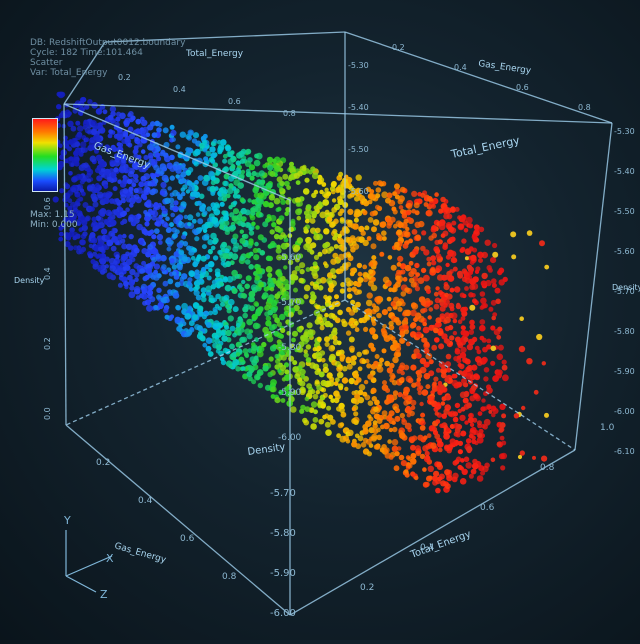 The image size is (640, 644). Describe the element at coordinates (283, 493) in the screenshot. I see `y-tick-label: -5.70` at that location.